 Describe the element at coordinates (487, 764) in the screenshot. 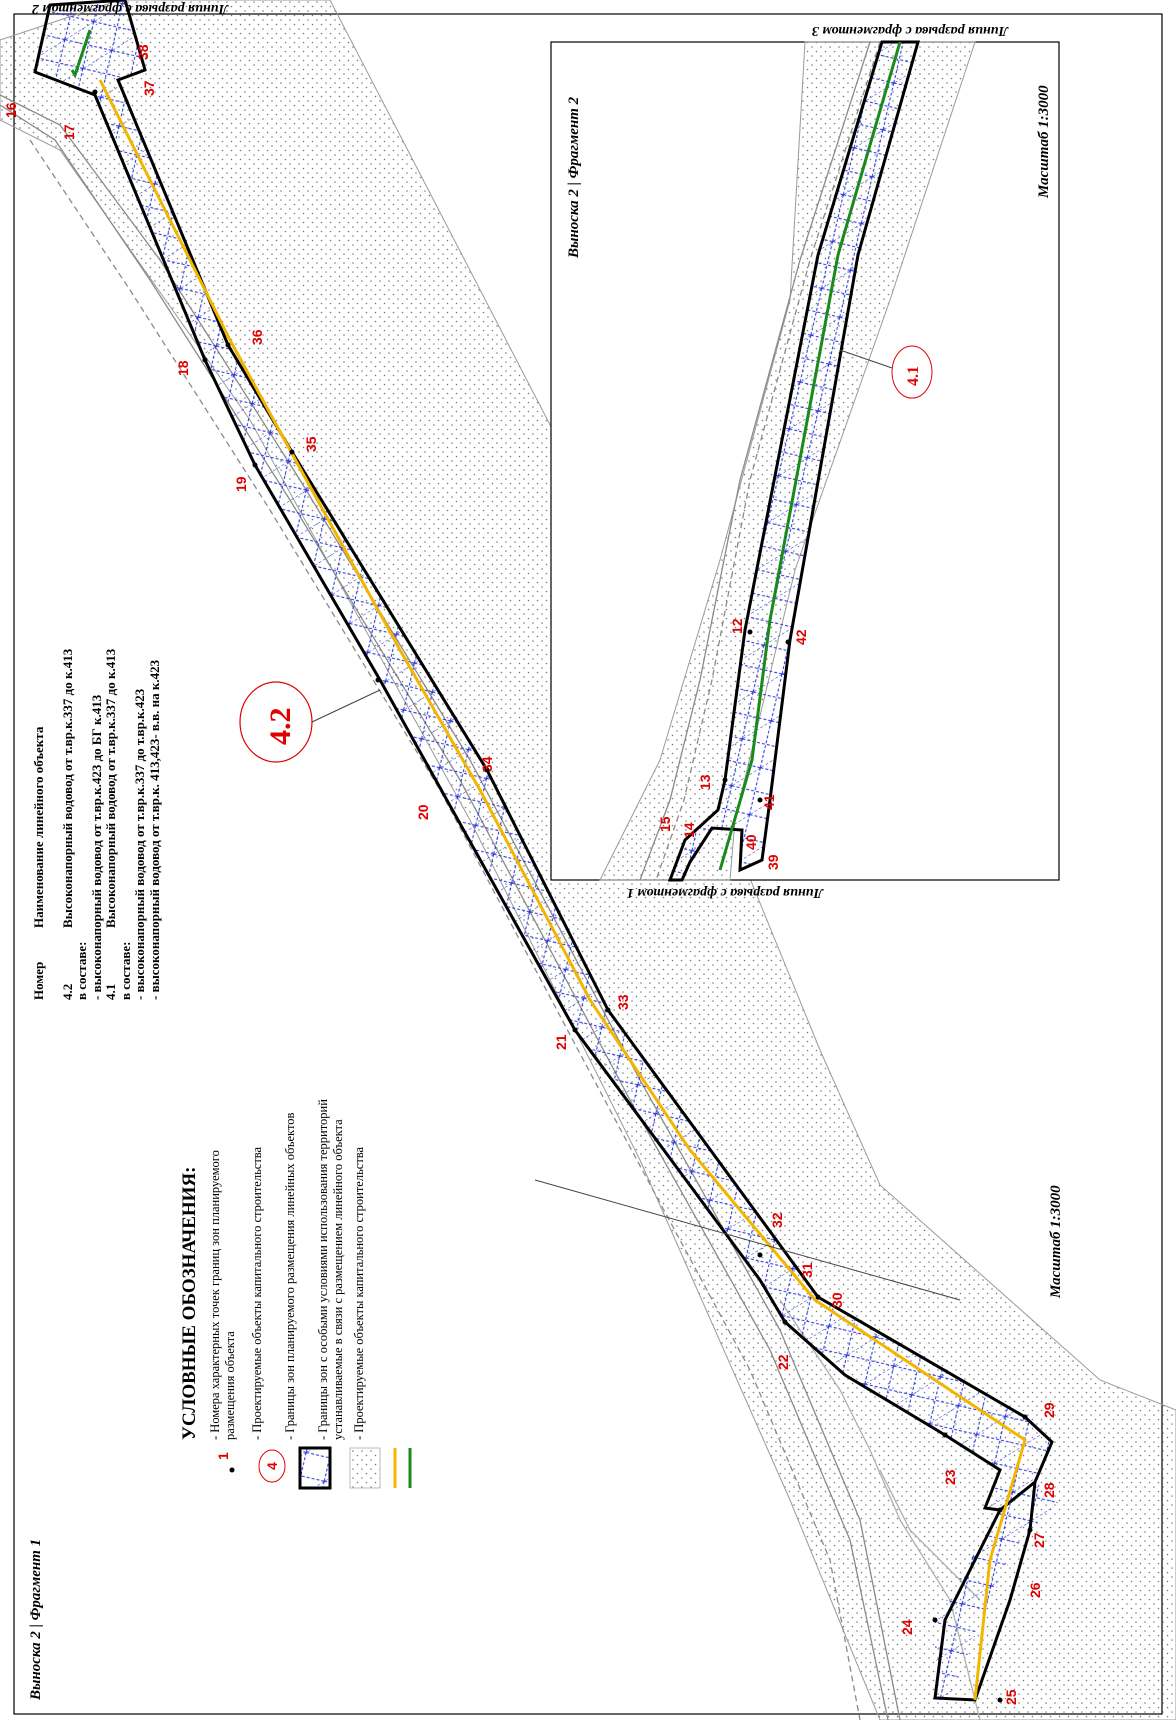

I see `point-34: 34` at that location.